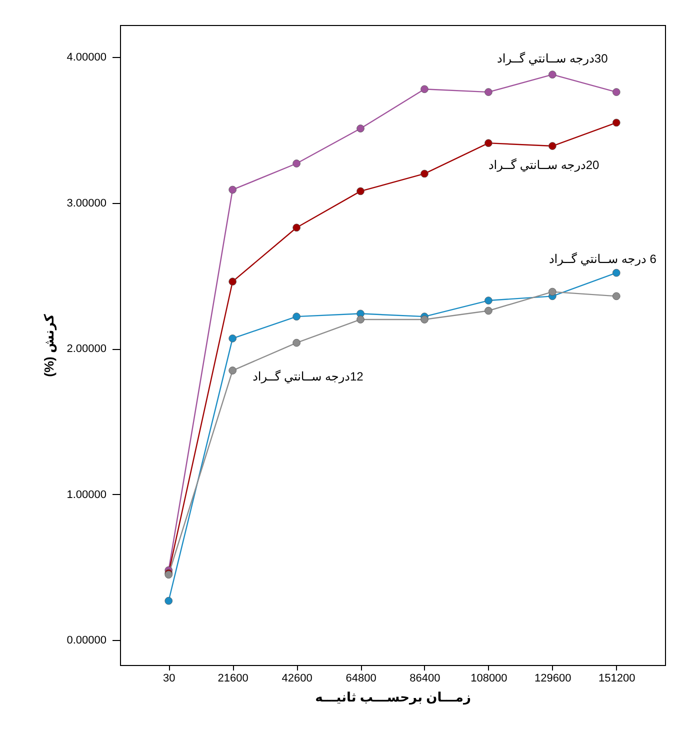 Image resolution: width=698 pixels, height=739 pixels. Describe the element at coordinates (553, 678) in the screenshot. I see `x-tick-label: 129600` at that location.